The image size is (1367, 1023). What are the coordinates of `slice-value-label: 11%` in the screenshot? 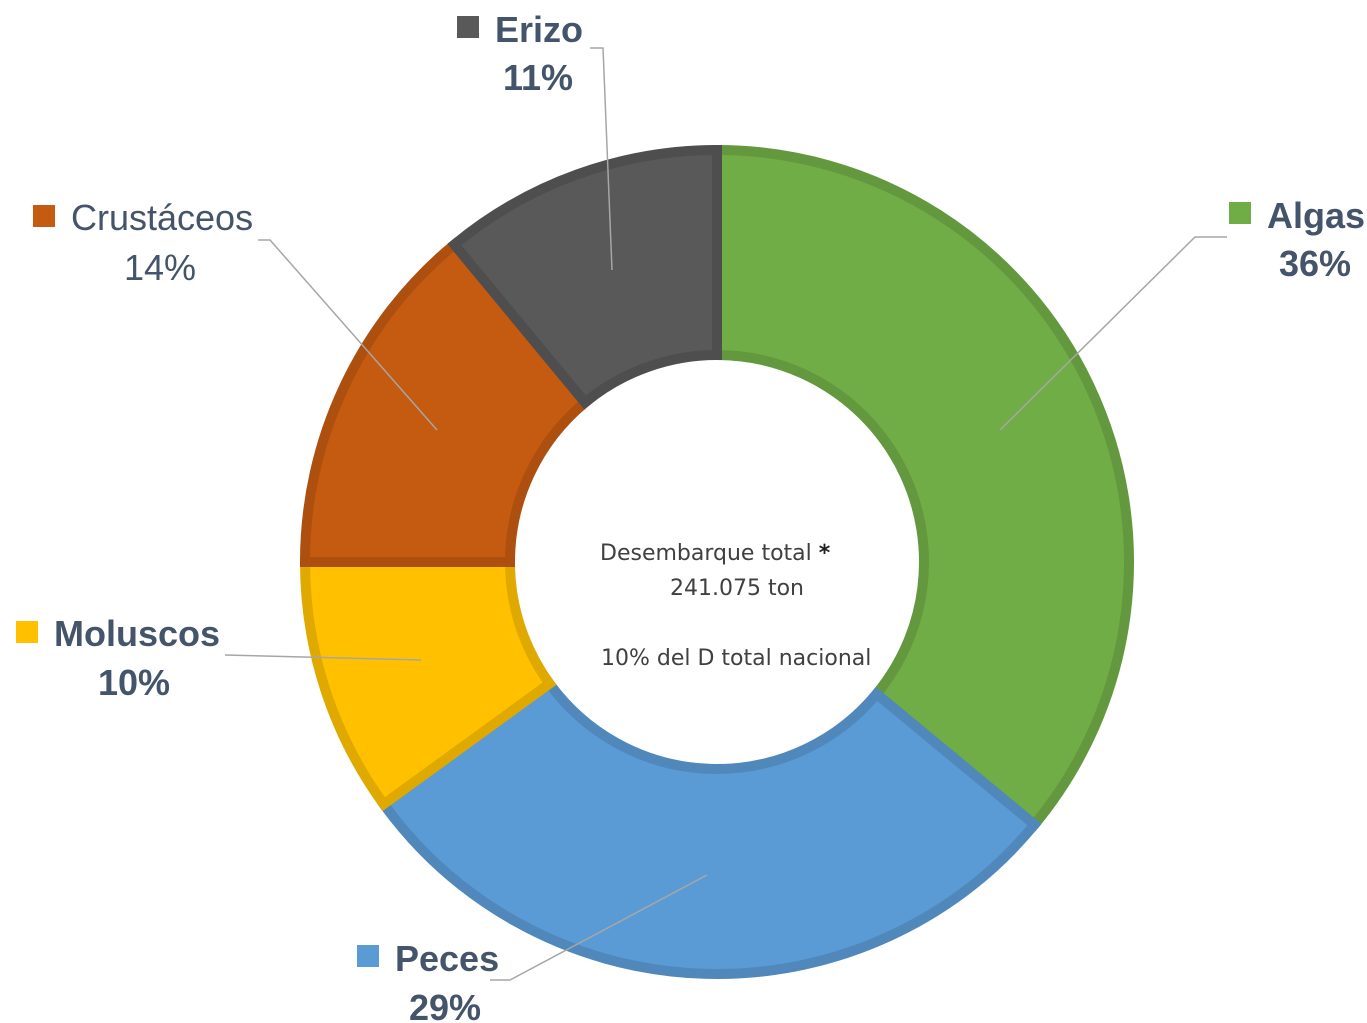 It's located at (538, 77).